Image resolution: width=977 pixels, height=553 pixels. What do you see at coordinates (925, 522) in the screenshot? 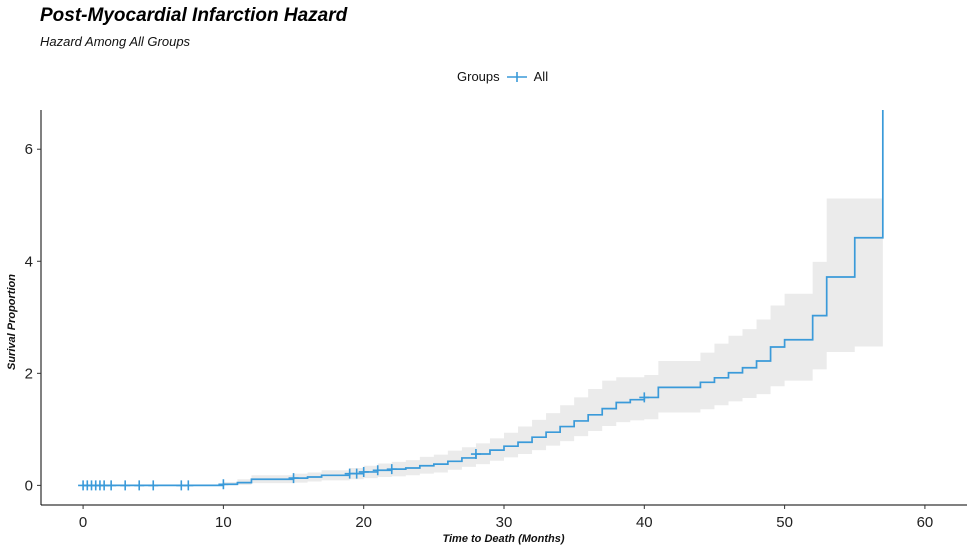
I see `x-tick-label: 60` at bounding box center [925, 522].